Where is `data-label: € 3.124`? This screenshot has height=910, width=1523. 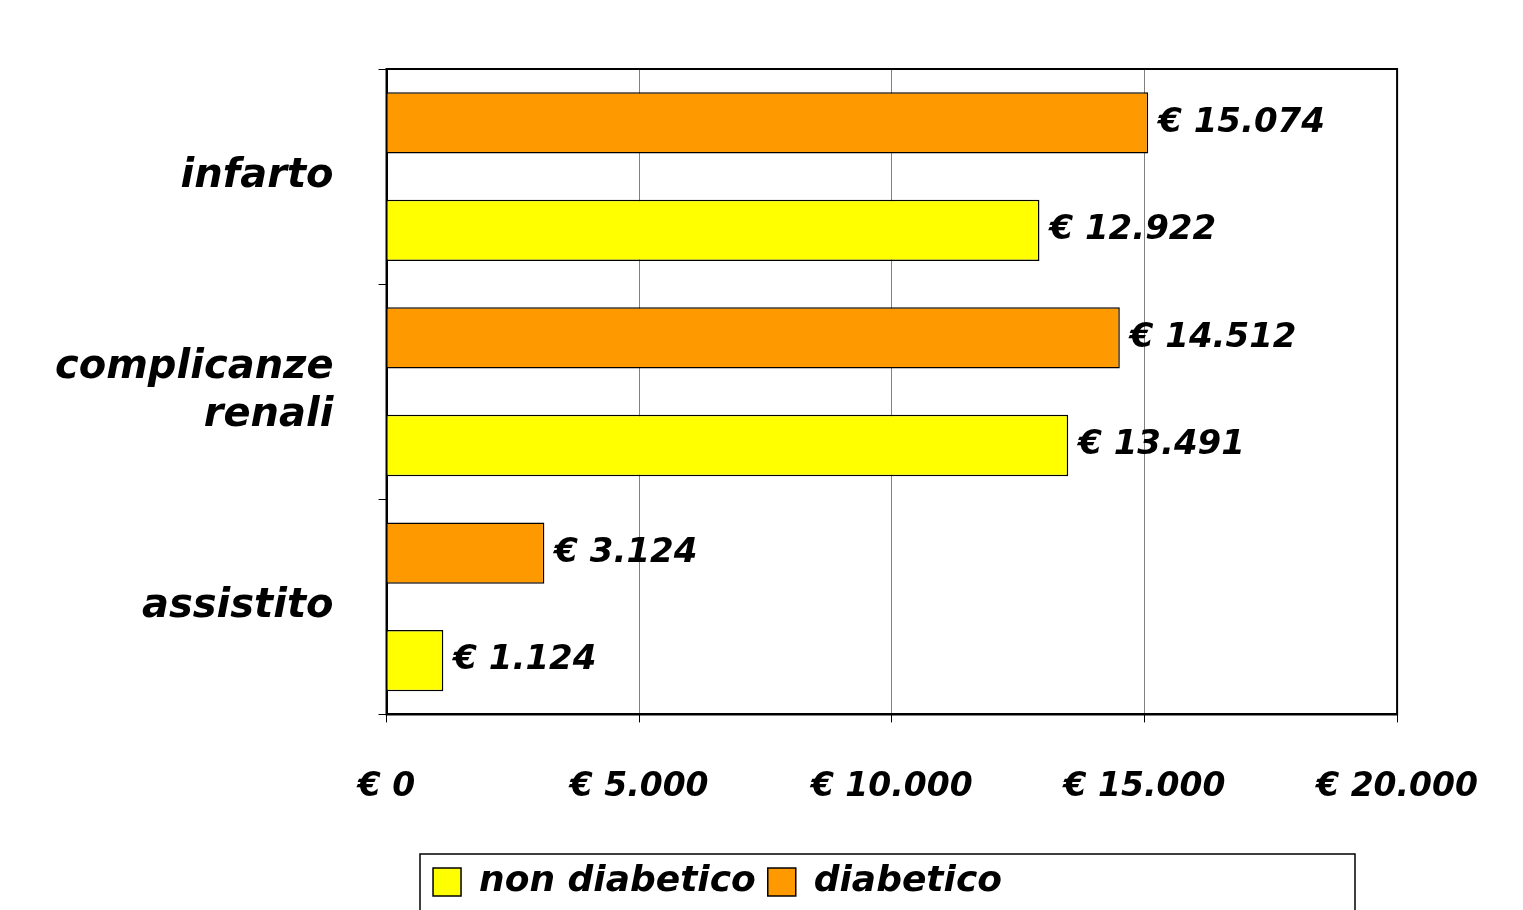
data-label: € 3.124 is located at coordinates (625, 549).